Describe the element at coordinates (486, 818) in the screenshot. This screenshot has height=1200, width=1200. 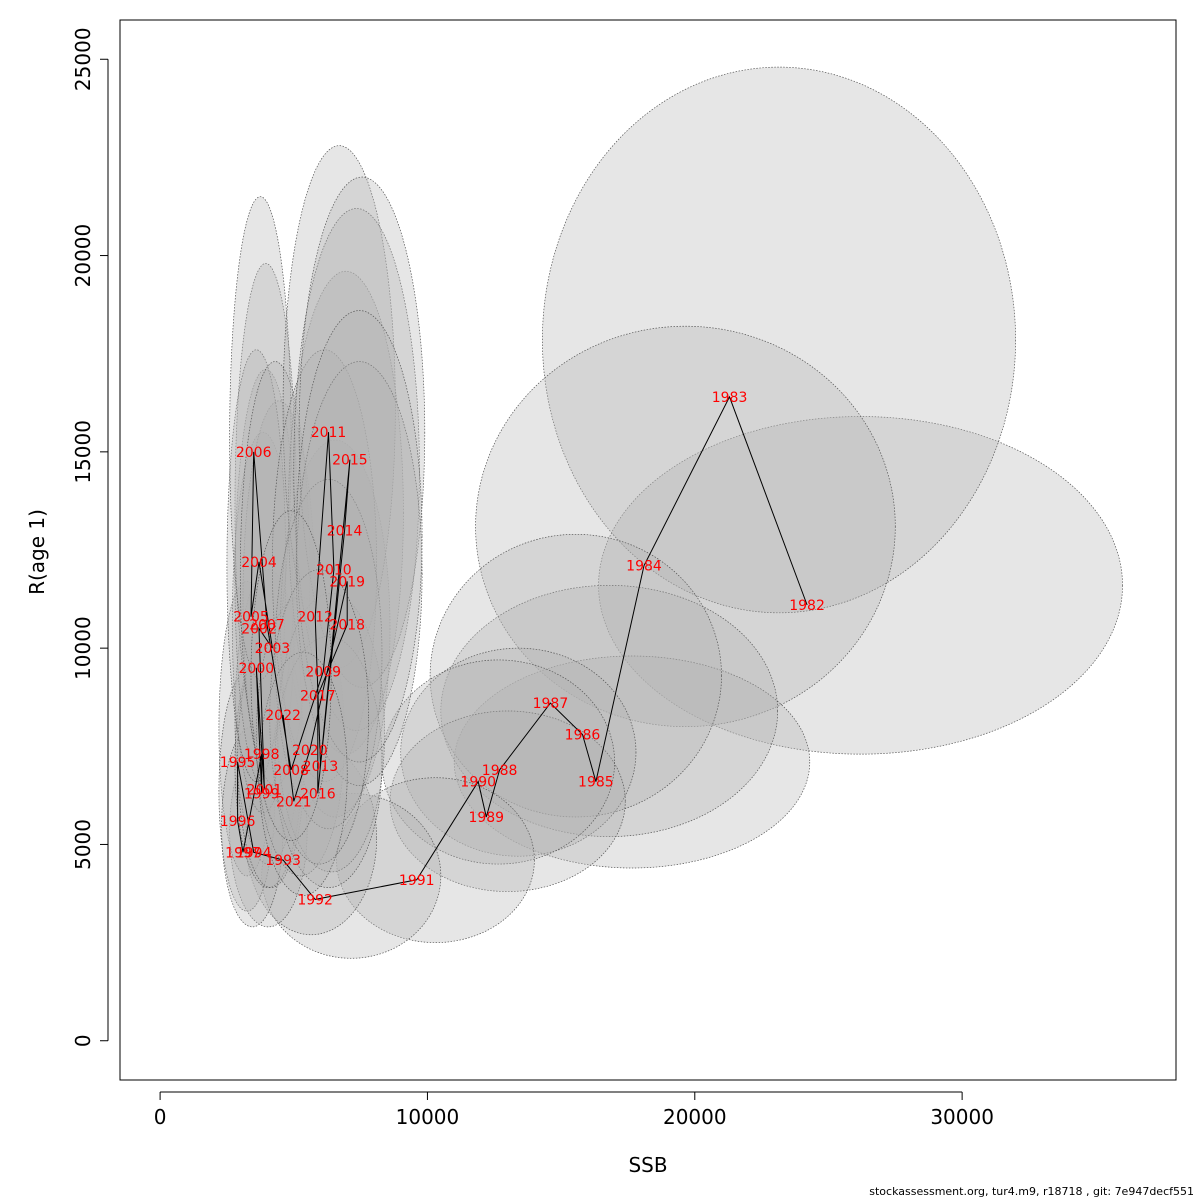
I see `year-label-1989: 1989` at that location.